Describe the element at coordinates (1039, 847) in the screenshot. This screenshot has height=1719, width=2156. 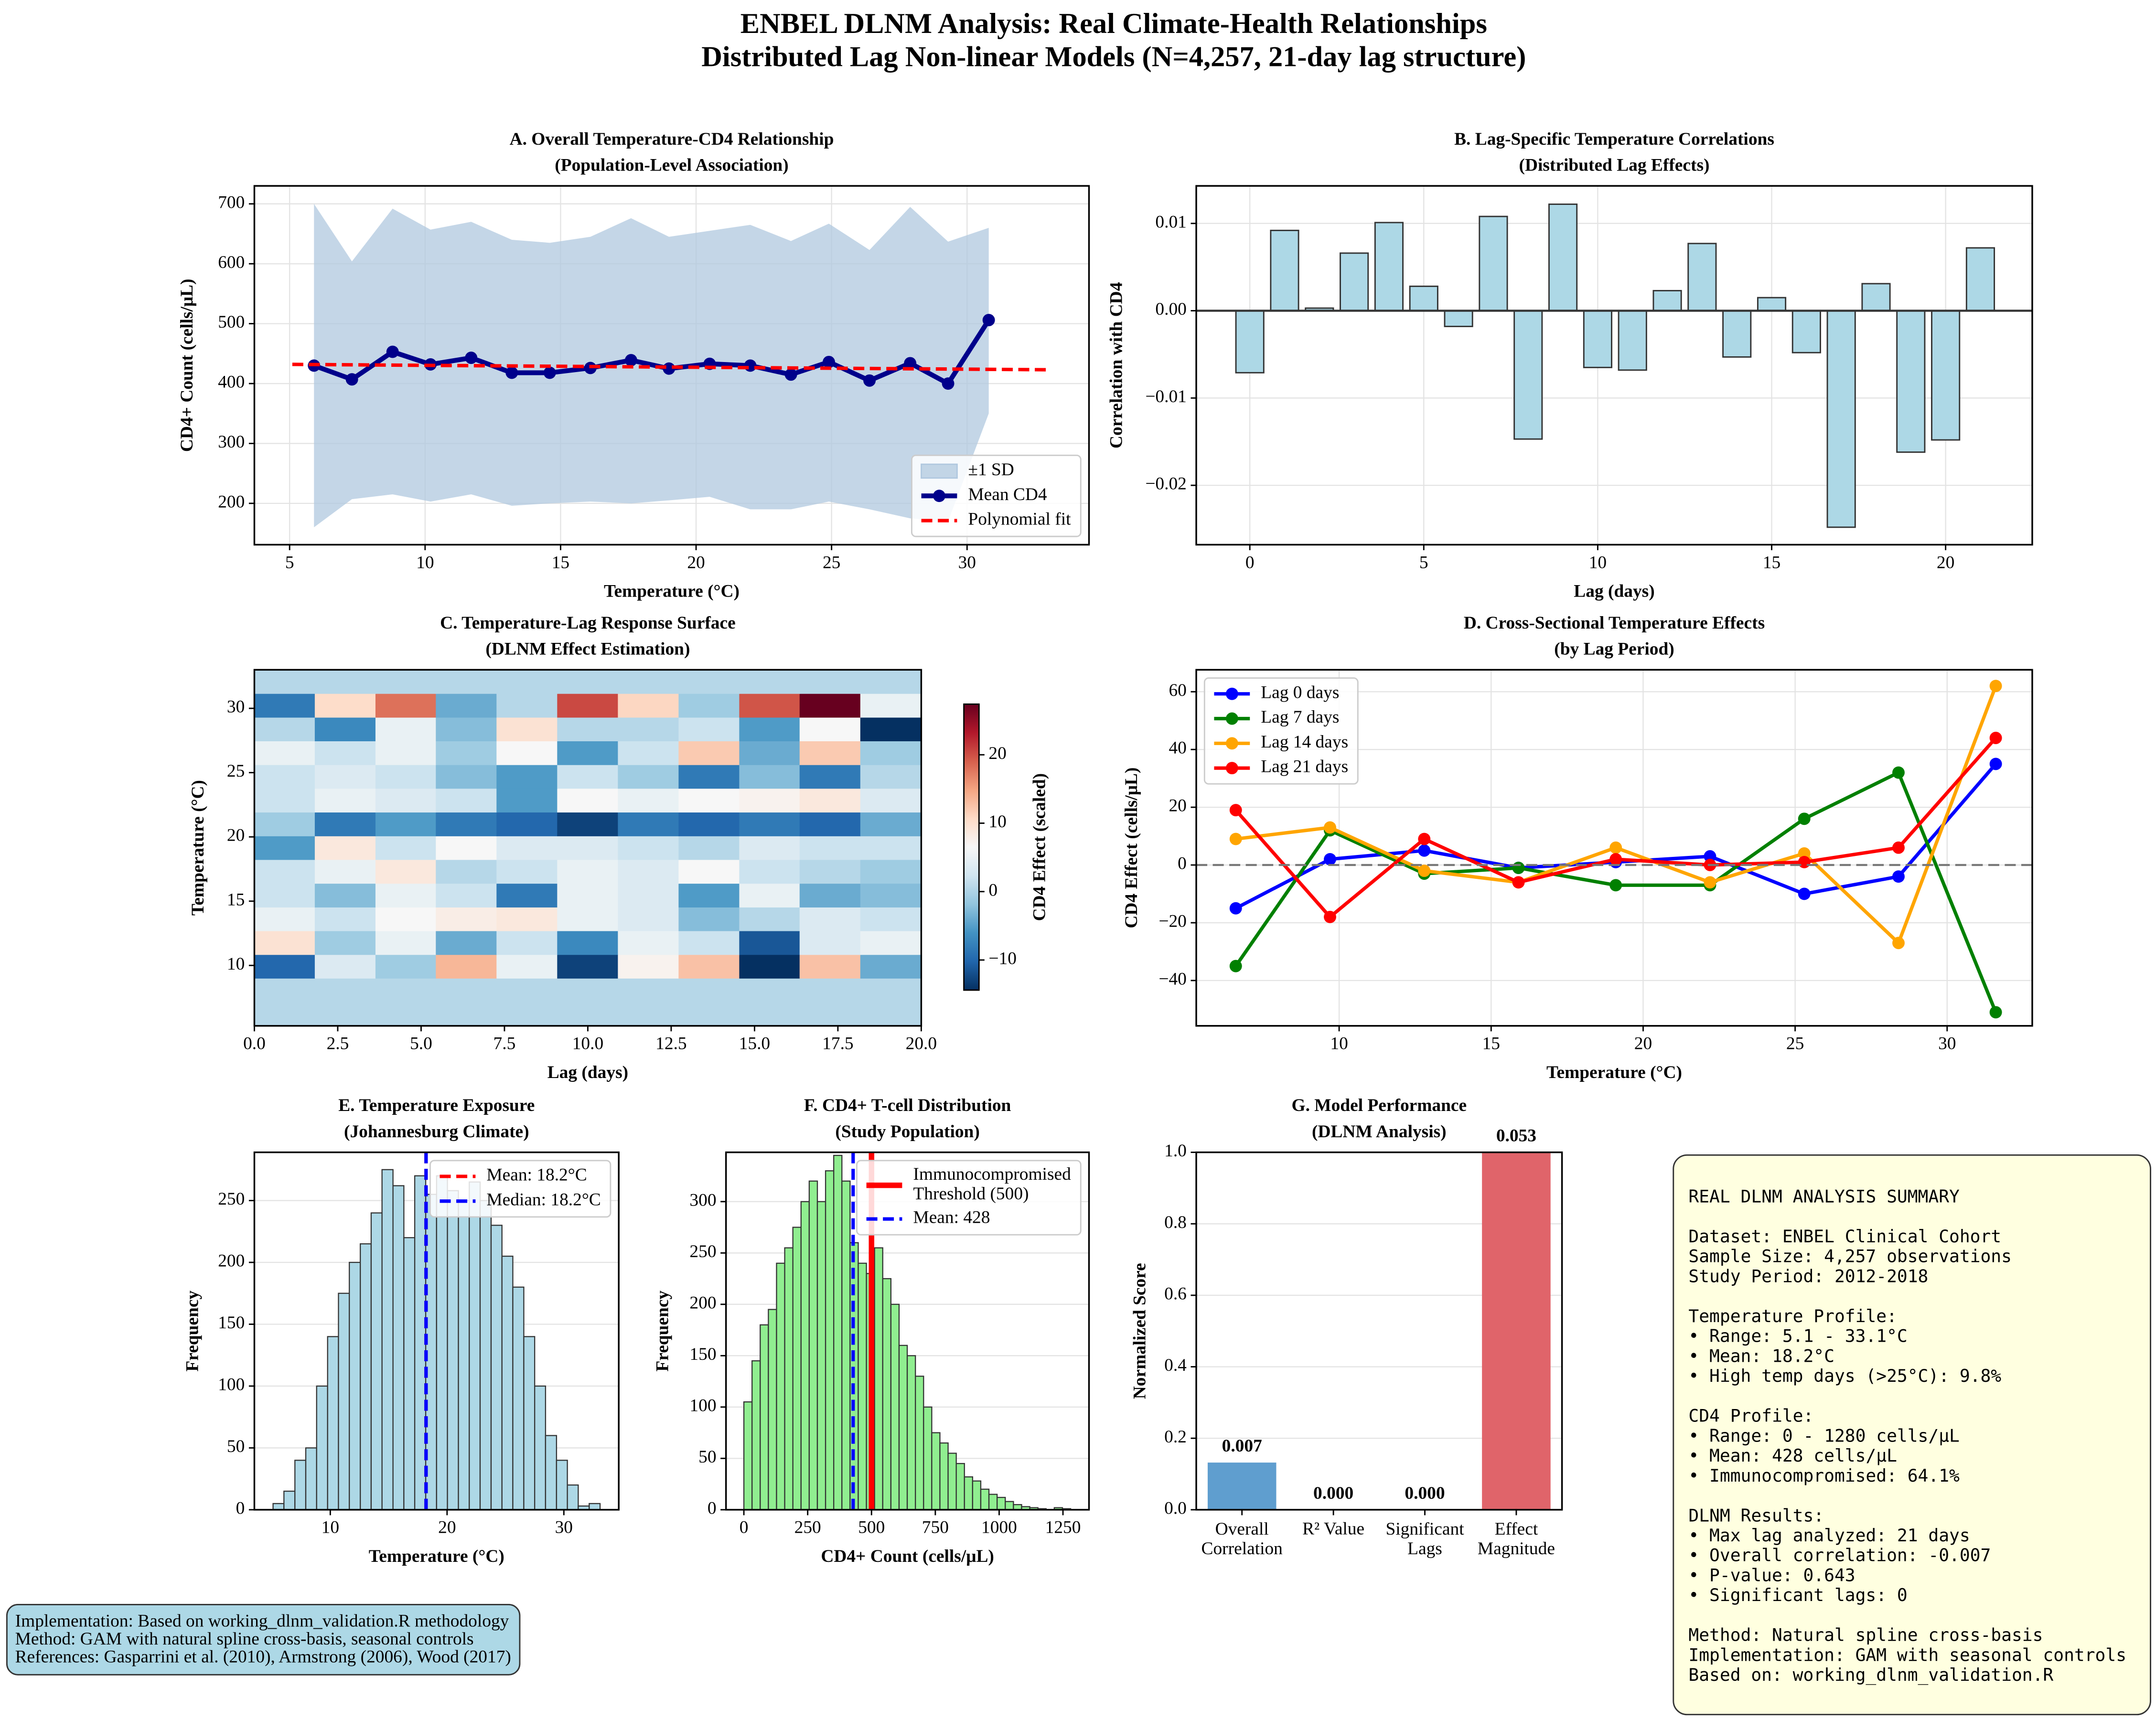
I see `colorbar-label: CD4 Effect (scaled)` at that location.